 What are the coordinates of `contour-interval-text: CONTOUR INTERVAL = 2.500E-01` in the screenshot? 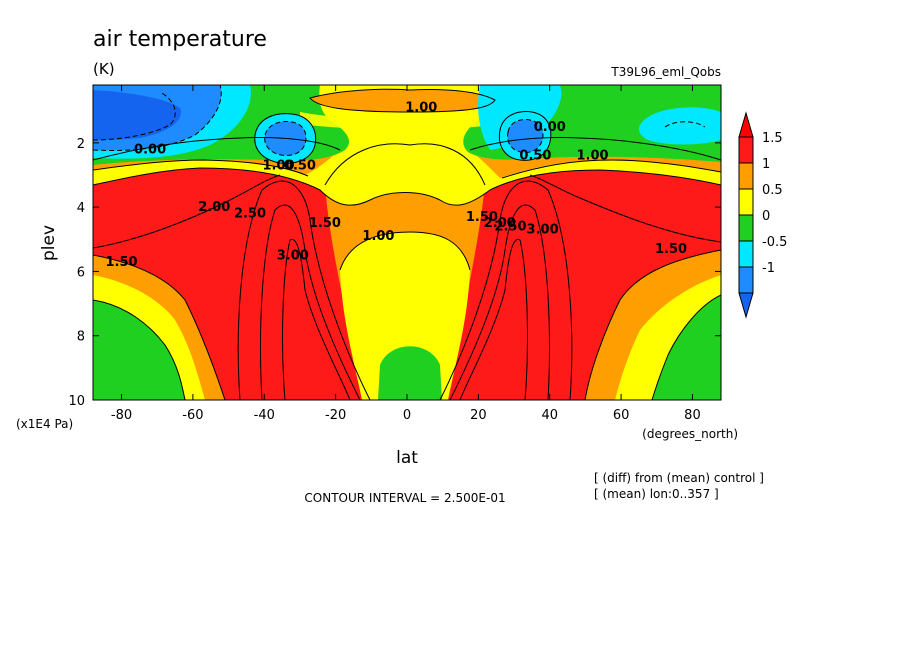 It's located at (404, 498).